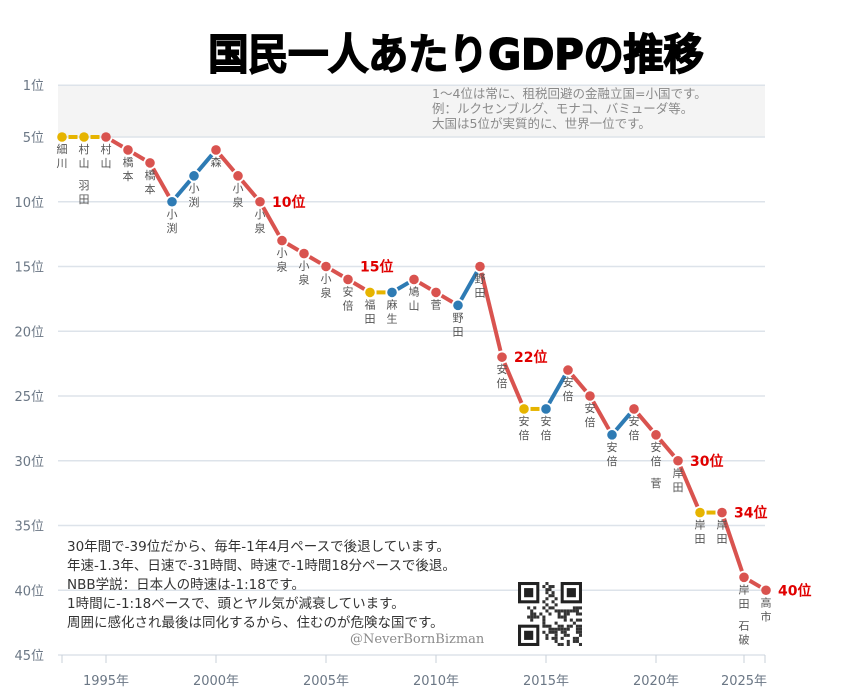 This screenshot has width=850, height=700. I want to click on point-label-char: 小, so click(172, 214).